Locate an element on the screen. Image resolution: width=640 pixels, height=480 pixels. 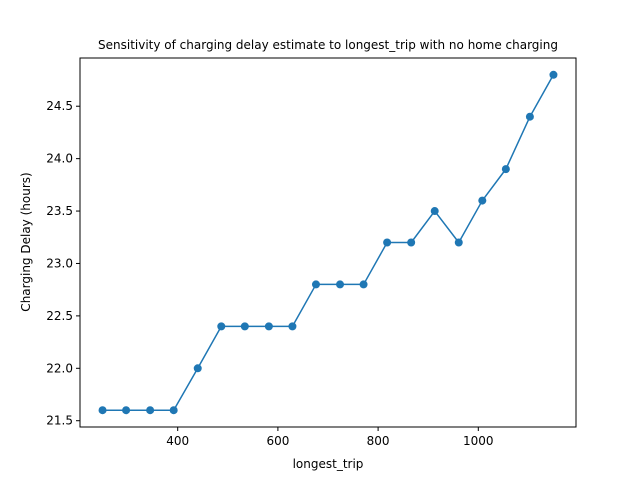
y-tick-label: 22.0 is located at coordinates (59, 368).